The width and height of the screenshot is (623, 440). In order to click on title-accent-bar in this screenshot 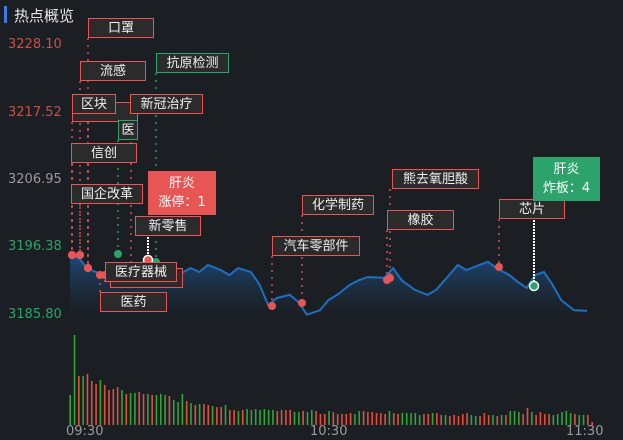, I will do `click(5, 14)`.